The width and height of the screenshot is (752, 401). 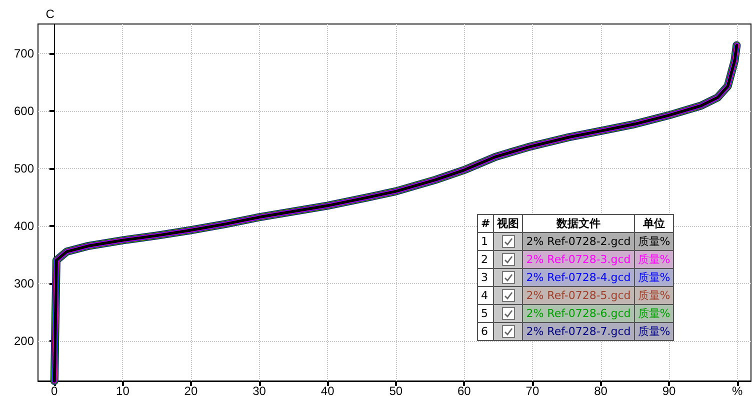 What do you see at coordinates (396, 391) in the screenshot?
I see `x-tick-label: 50` at bounding box center [396, 391].